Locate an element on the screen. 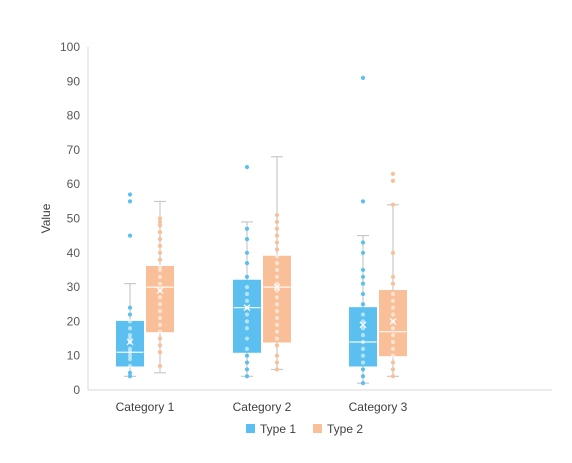  y-tick-label: 40 is located at coordinates (74, 253).